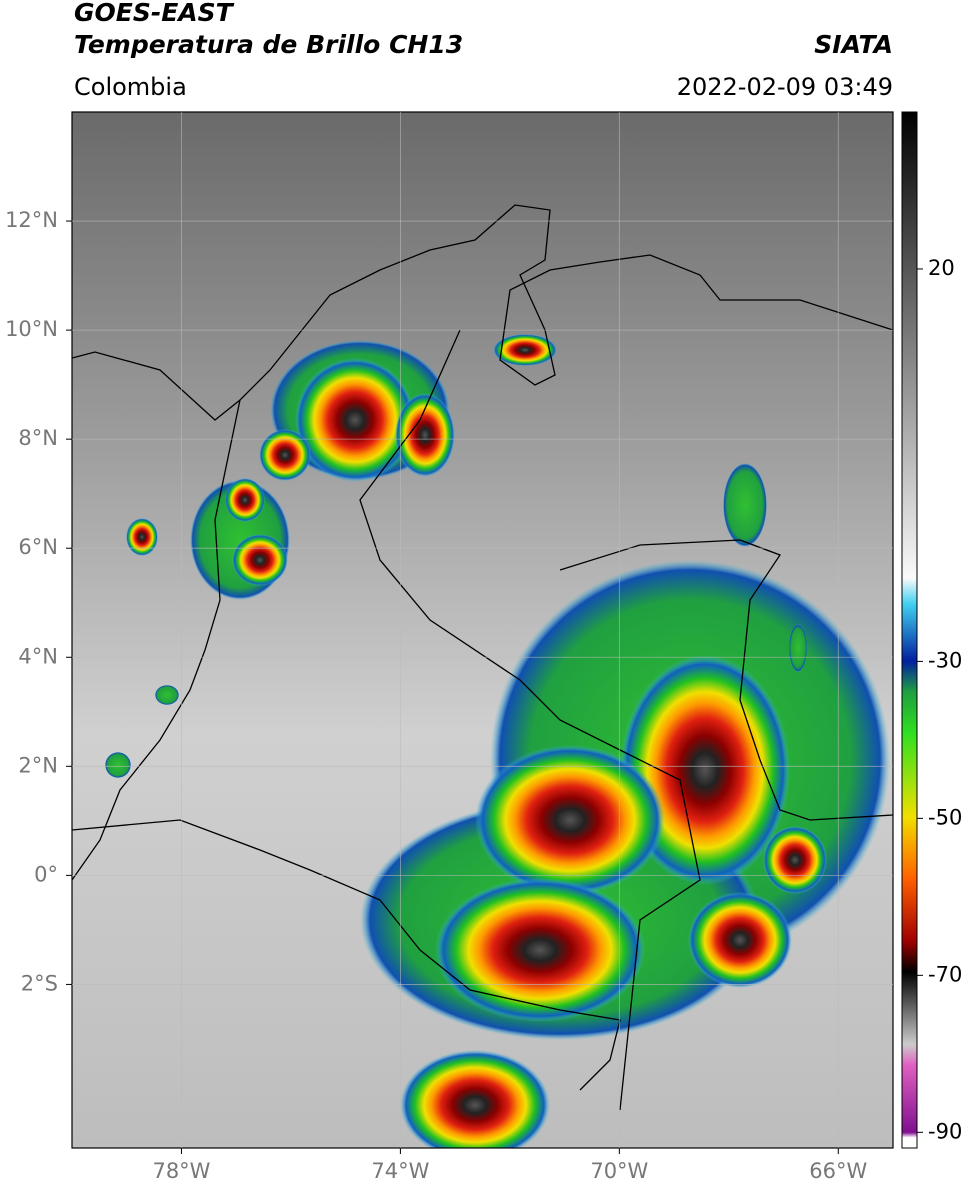  What do you see at coordinates (909, 630) in the screenshot?
I see `colorbar` at bounding box center [909, 630].